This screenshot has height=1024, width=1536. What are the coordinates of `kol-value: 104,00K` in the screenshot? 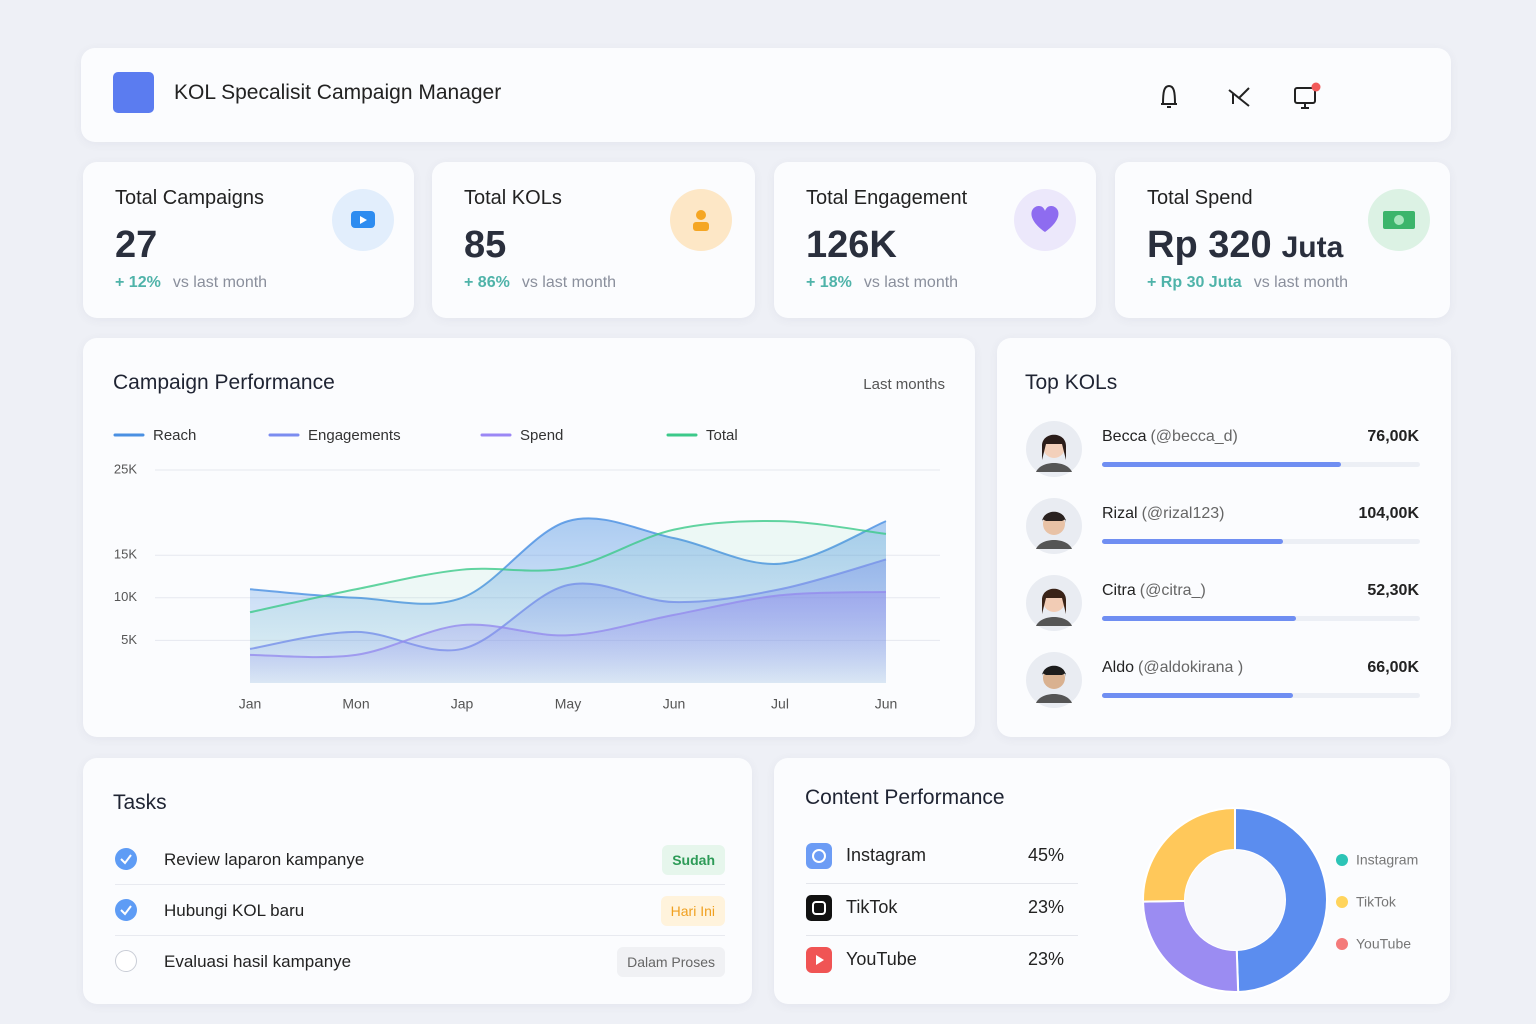 It's located at (1389, 513).